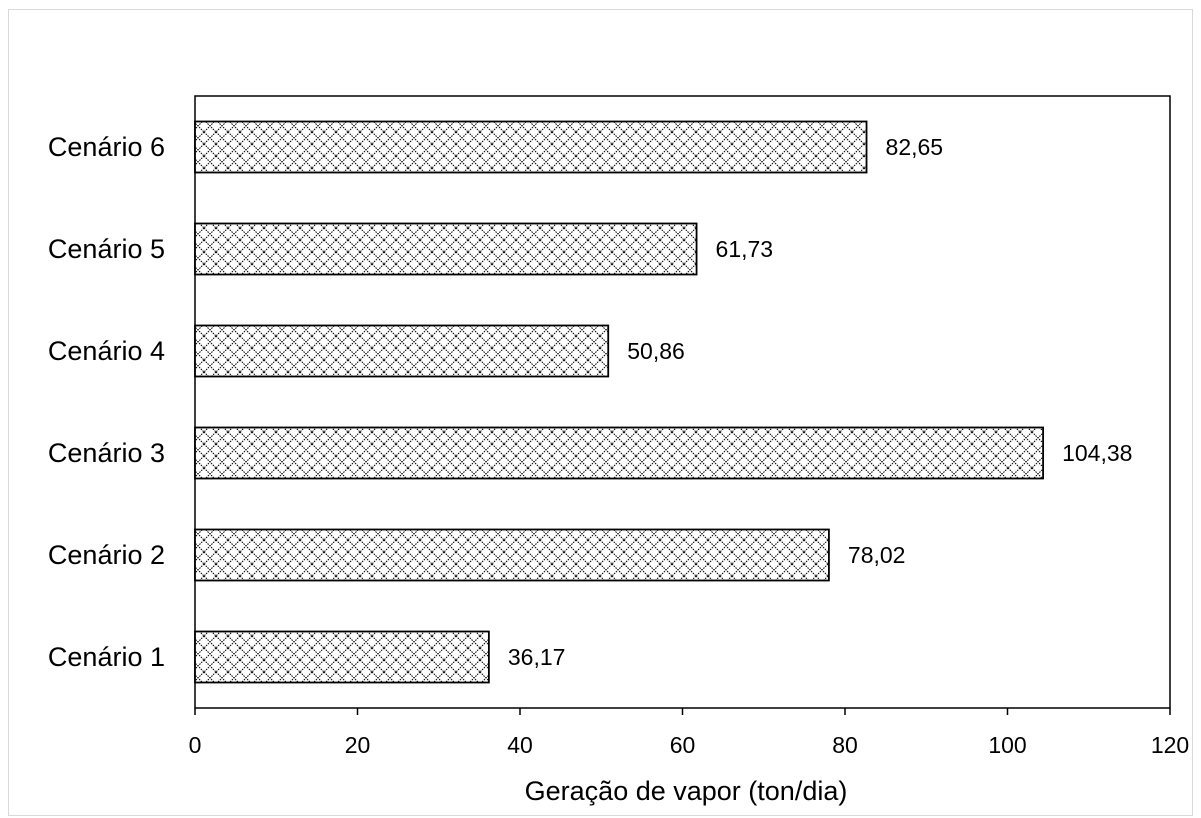  What do you see at coordinates (845, 745) in the screenshot?
I see `x-tick-label: 80` at bounding box center [845, 745].